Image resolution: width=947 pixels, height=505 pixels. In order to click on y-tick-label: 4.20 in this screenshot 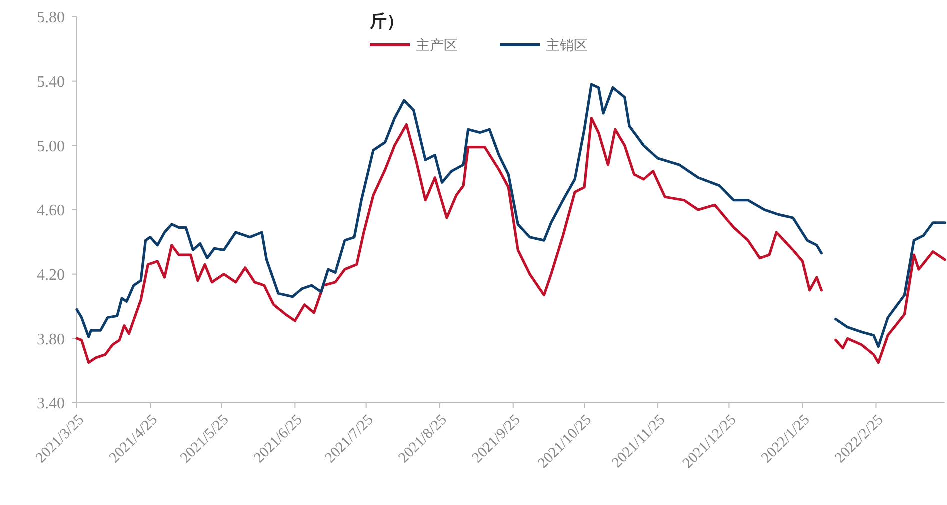, I will do `click(51, 275)`.